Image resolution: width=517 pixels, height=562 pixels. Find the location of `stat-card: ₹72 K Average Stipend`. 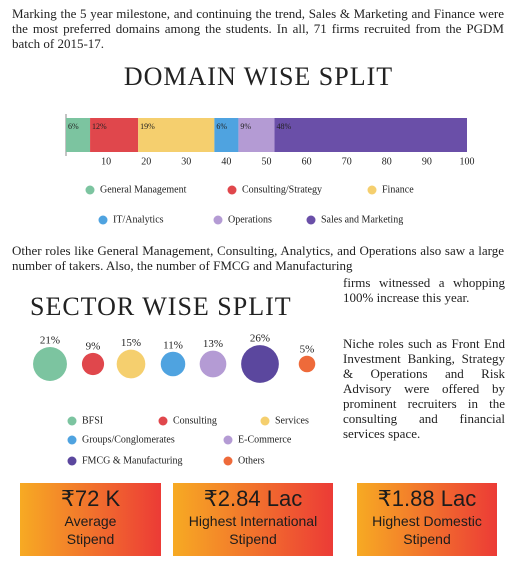

stat-card: ₹72 K Average Stipend is located at coordinates (90, 519).